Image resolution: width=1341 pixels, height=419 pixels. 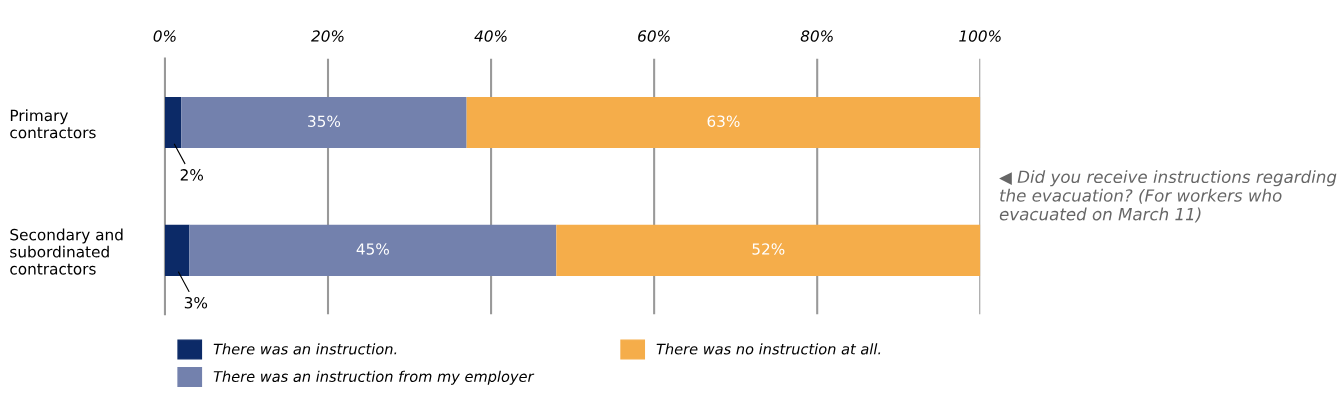 What do you see at coordinates (980, 36) in the screenshot?
I see `x-tick-label: 100%` at bounding box center [980, 36].